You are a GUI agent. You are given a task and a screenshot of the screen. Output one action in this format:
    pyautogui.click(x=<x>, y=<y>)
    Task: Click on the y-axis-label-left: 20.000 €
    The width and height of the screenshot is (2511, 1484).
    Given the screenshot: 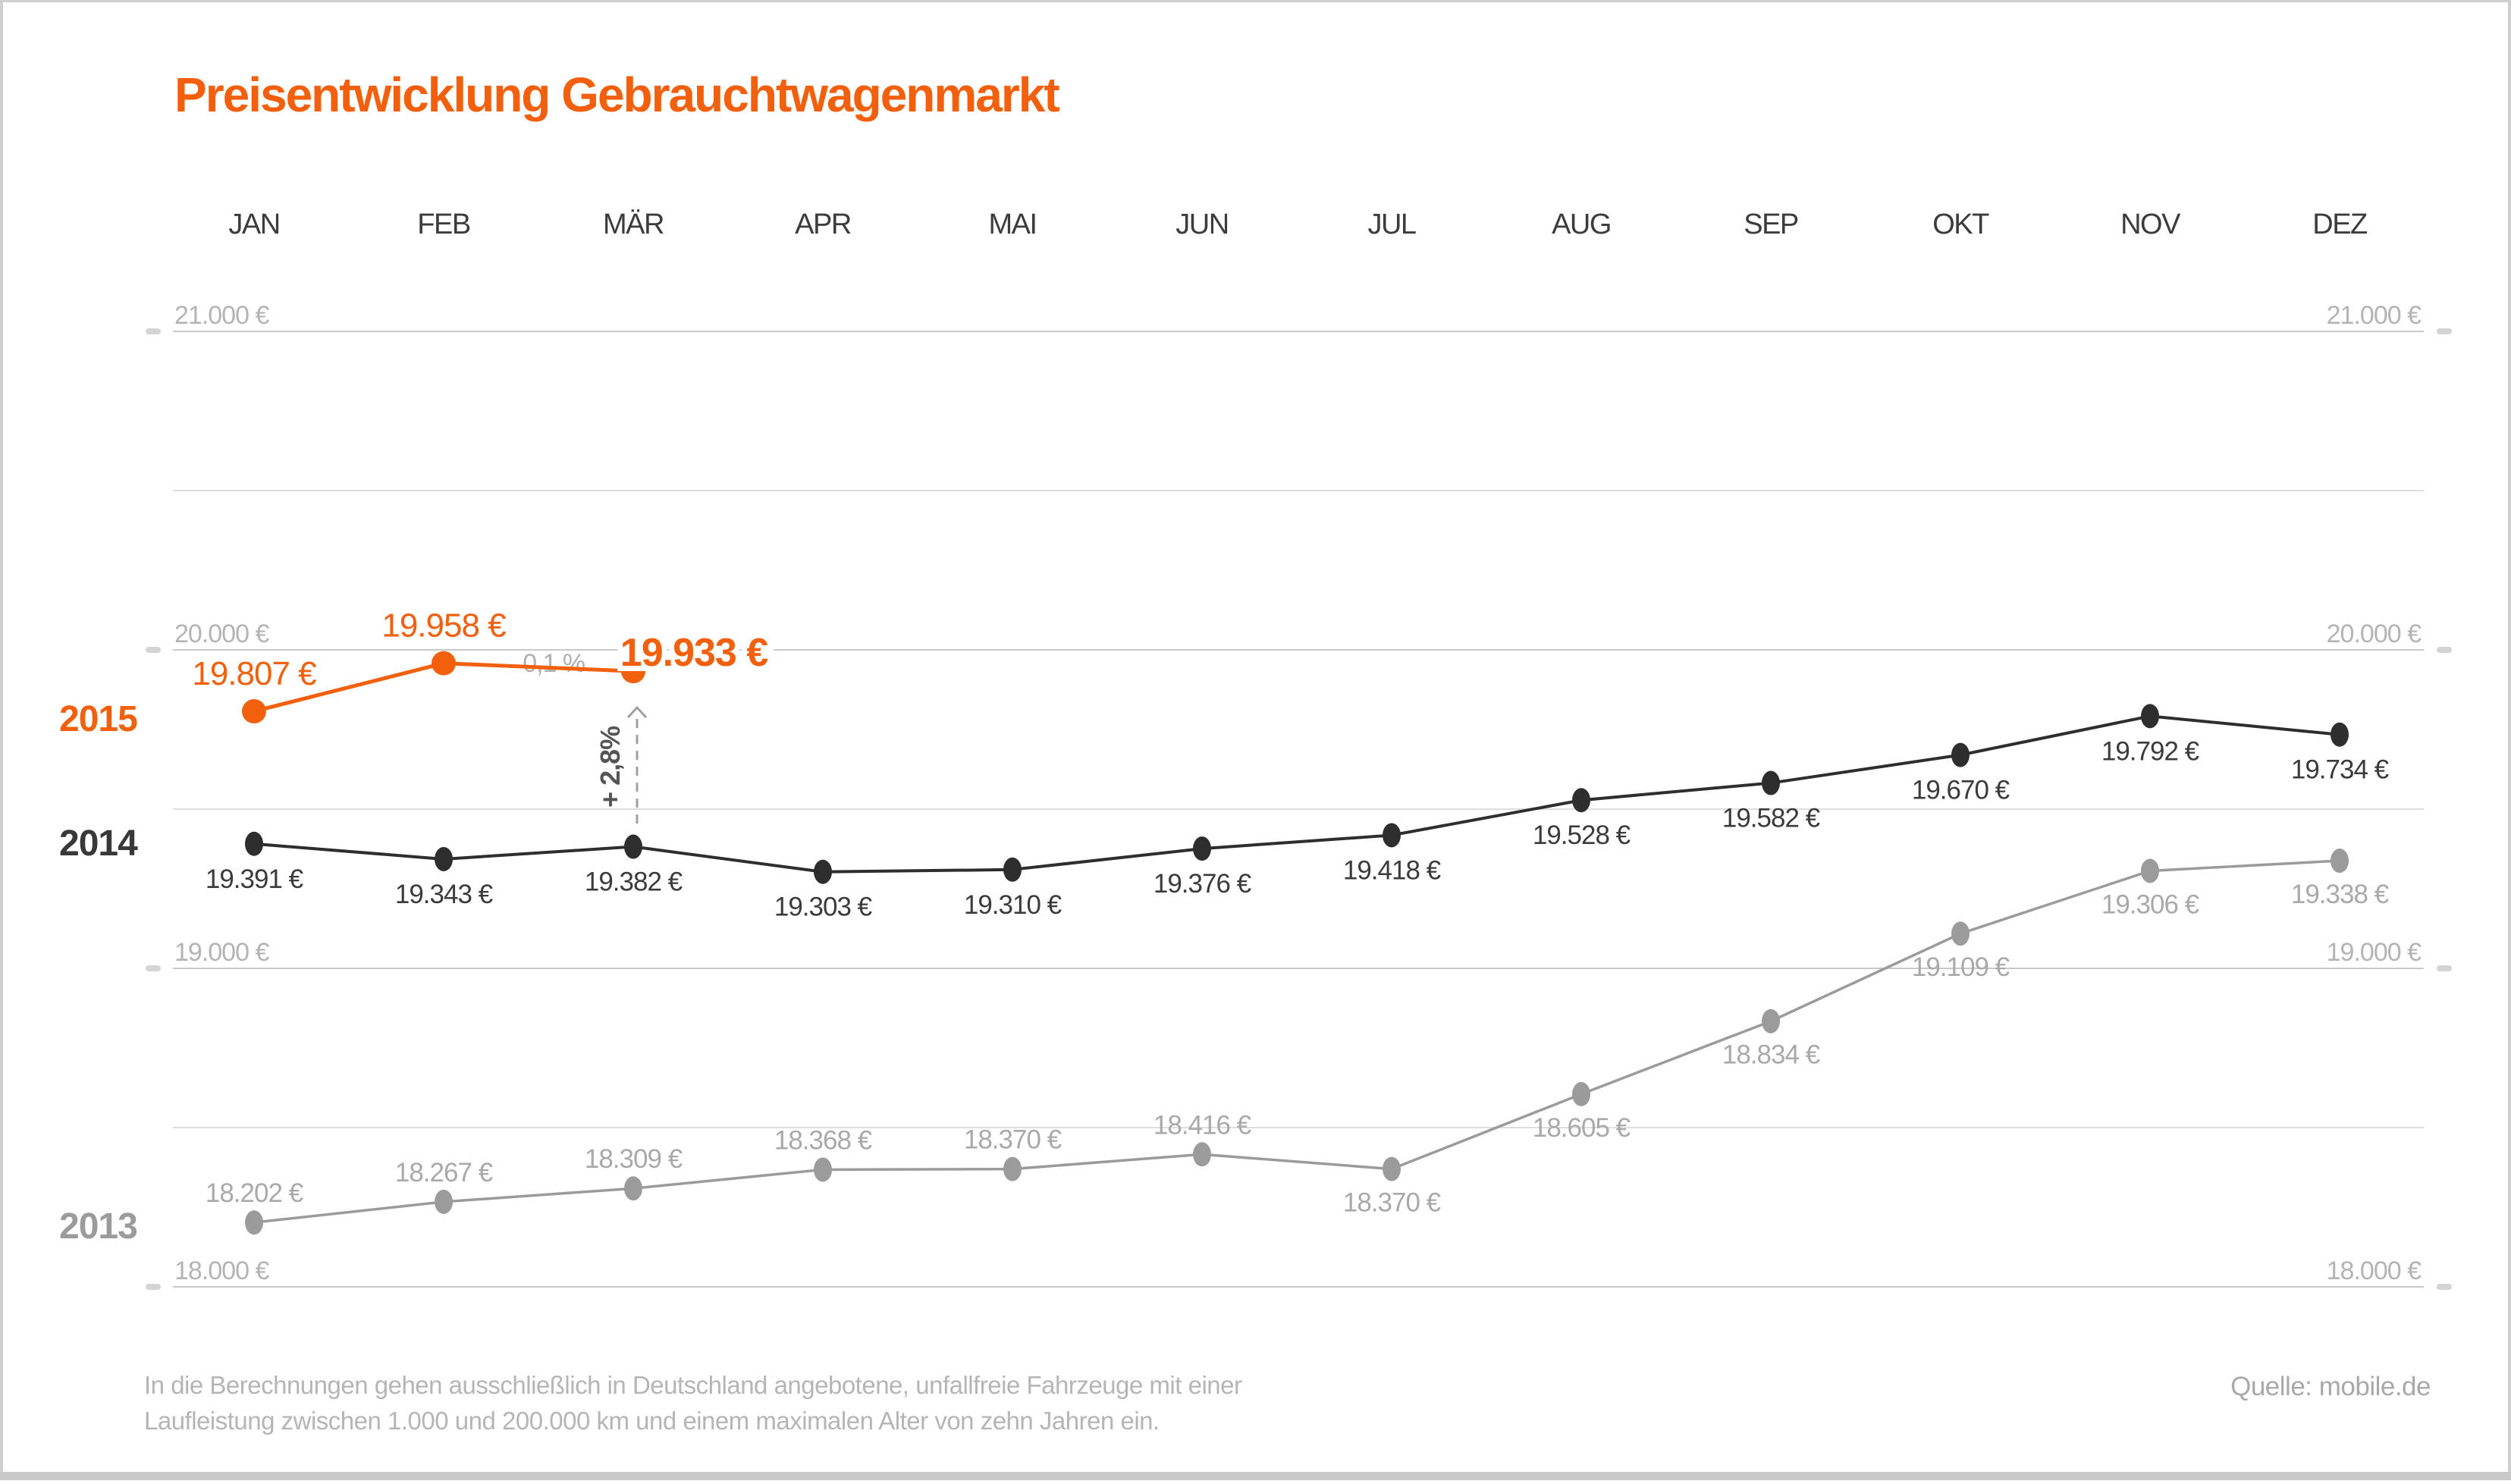 What is the action you would take?
    pyautogui.click(x=221, y=634)
    